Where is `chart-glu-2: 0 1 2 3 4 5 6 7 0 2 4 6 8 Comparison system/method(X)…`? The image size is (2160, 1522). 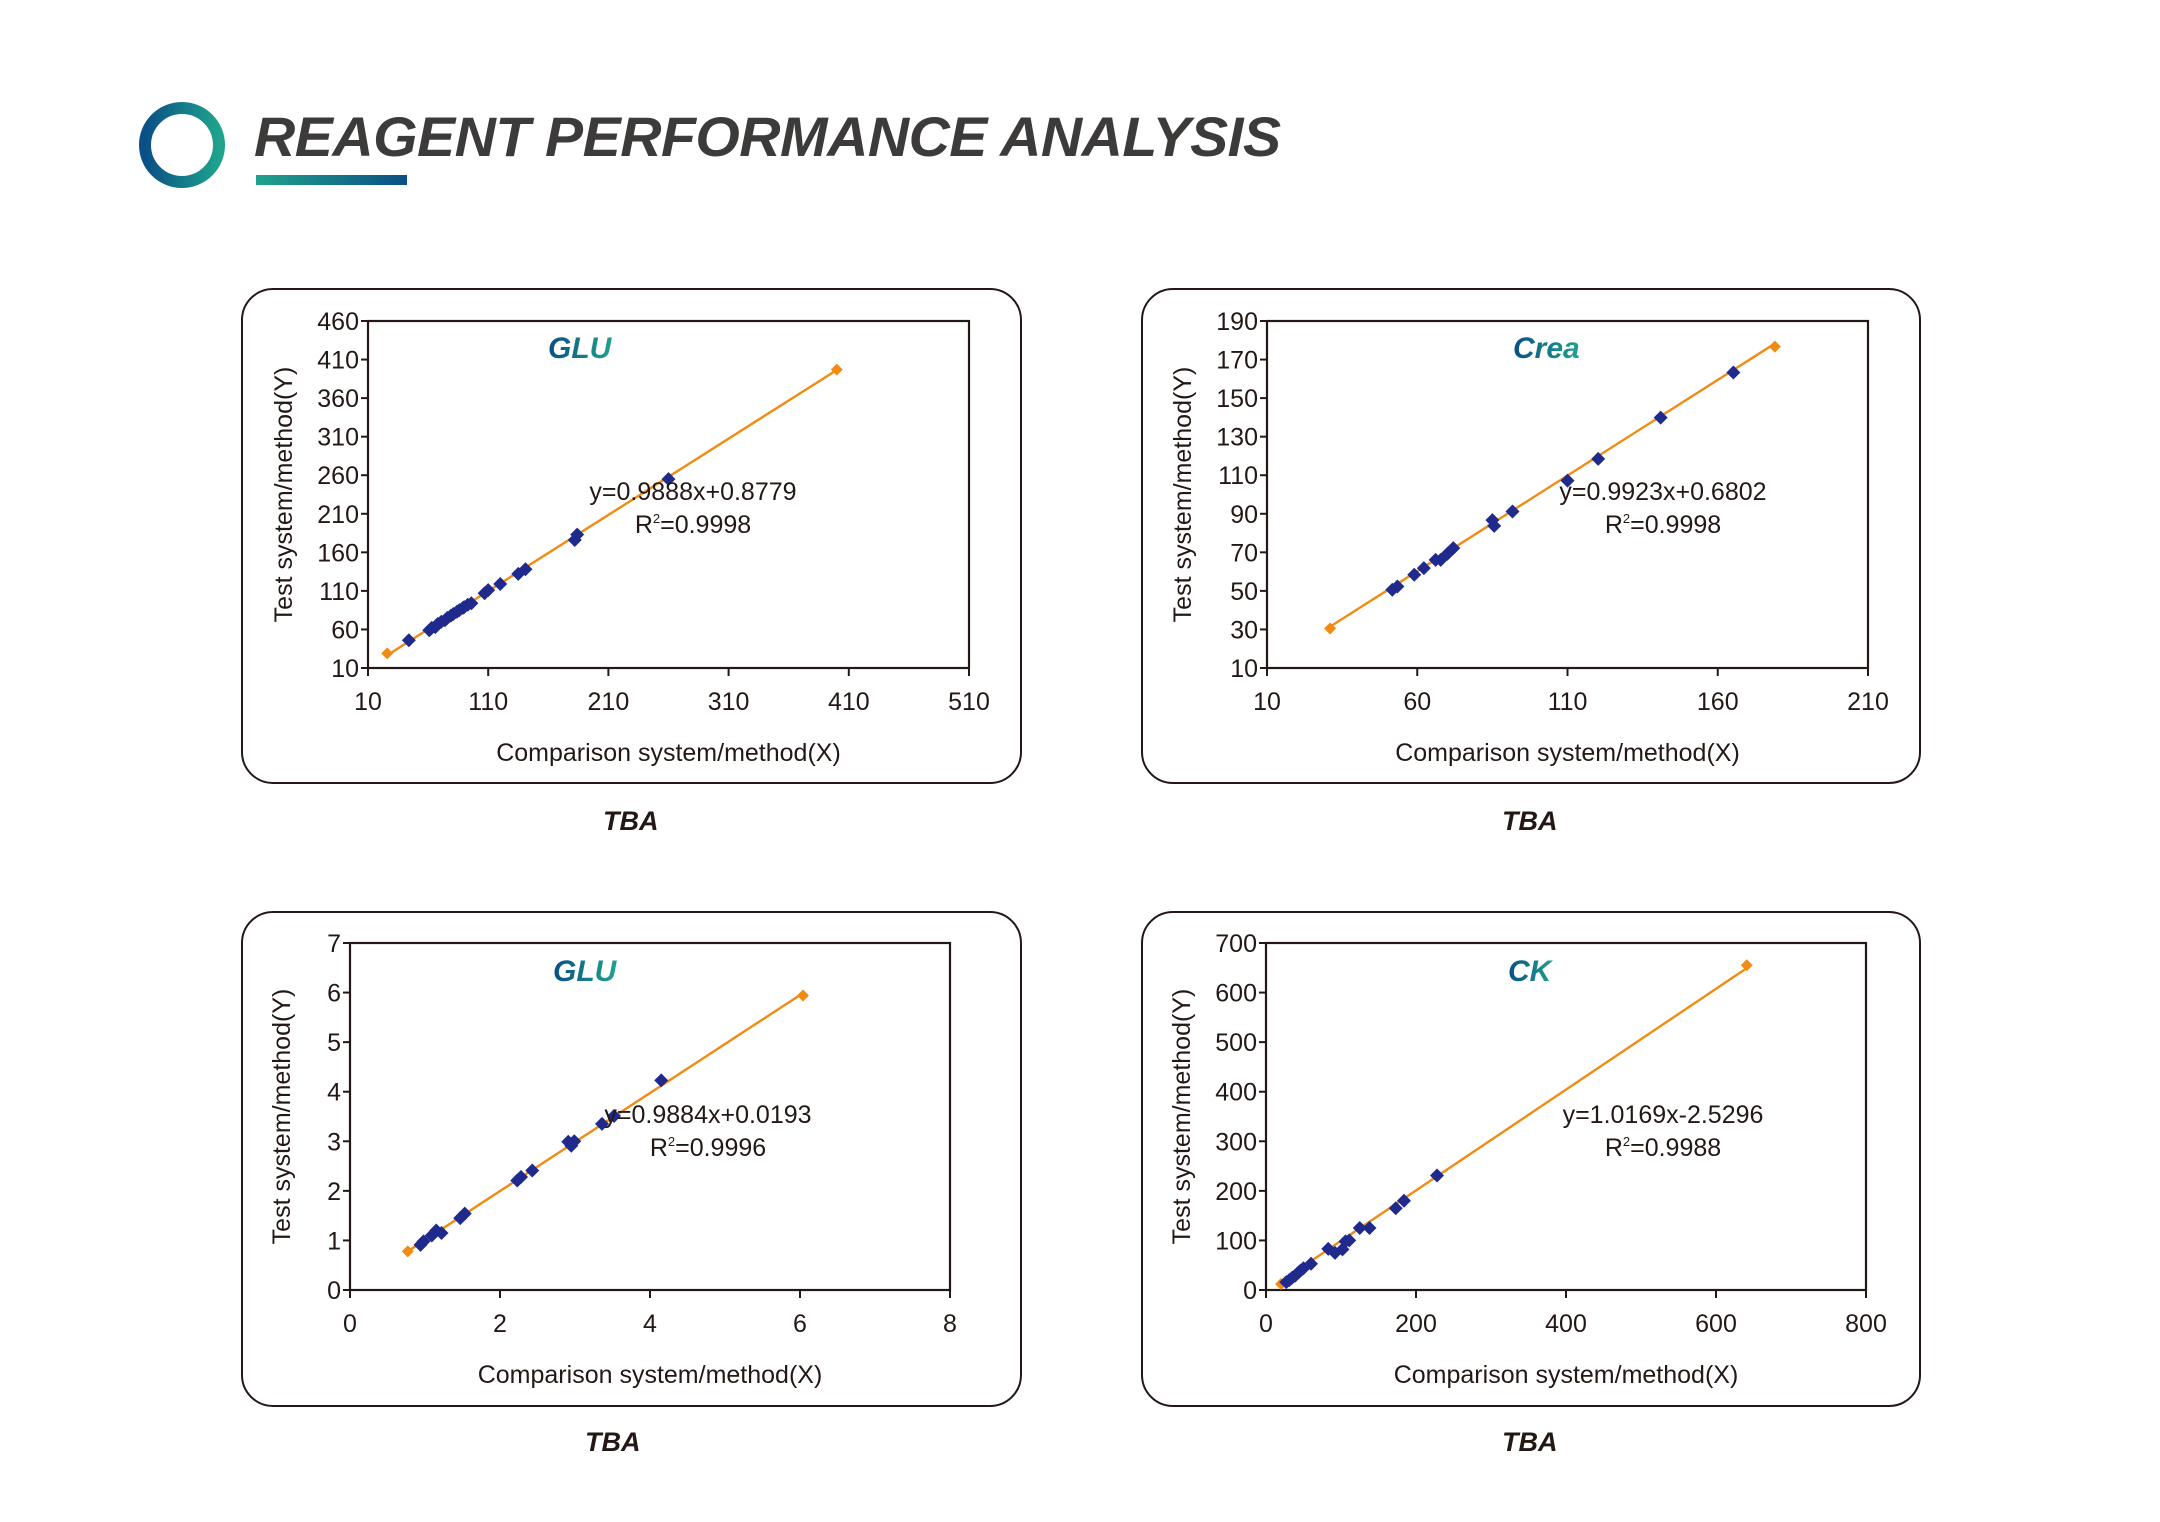
chart-glu-2: 0 1 2 3 4 5 6 7 0 2 4 6 8 Comparison system/method(X)… is located at coordinates (612, 1159).